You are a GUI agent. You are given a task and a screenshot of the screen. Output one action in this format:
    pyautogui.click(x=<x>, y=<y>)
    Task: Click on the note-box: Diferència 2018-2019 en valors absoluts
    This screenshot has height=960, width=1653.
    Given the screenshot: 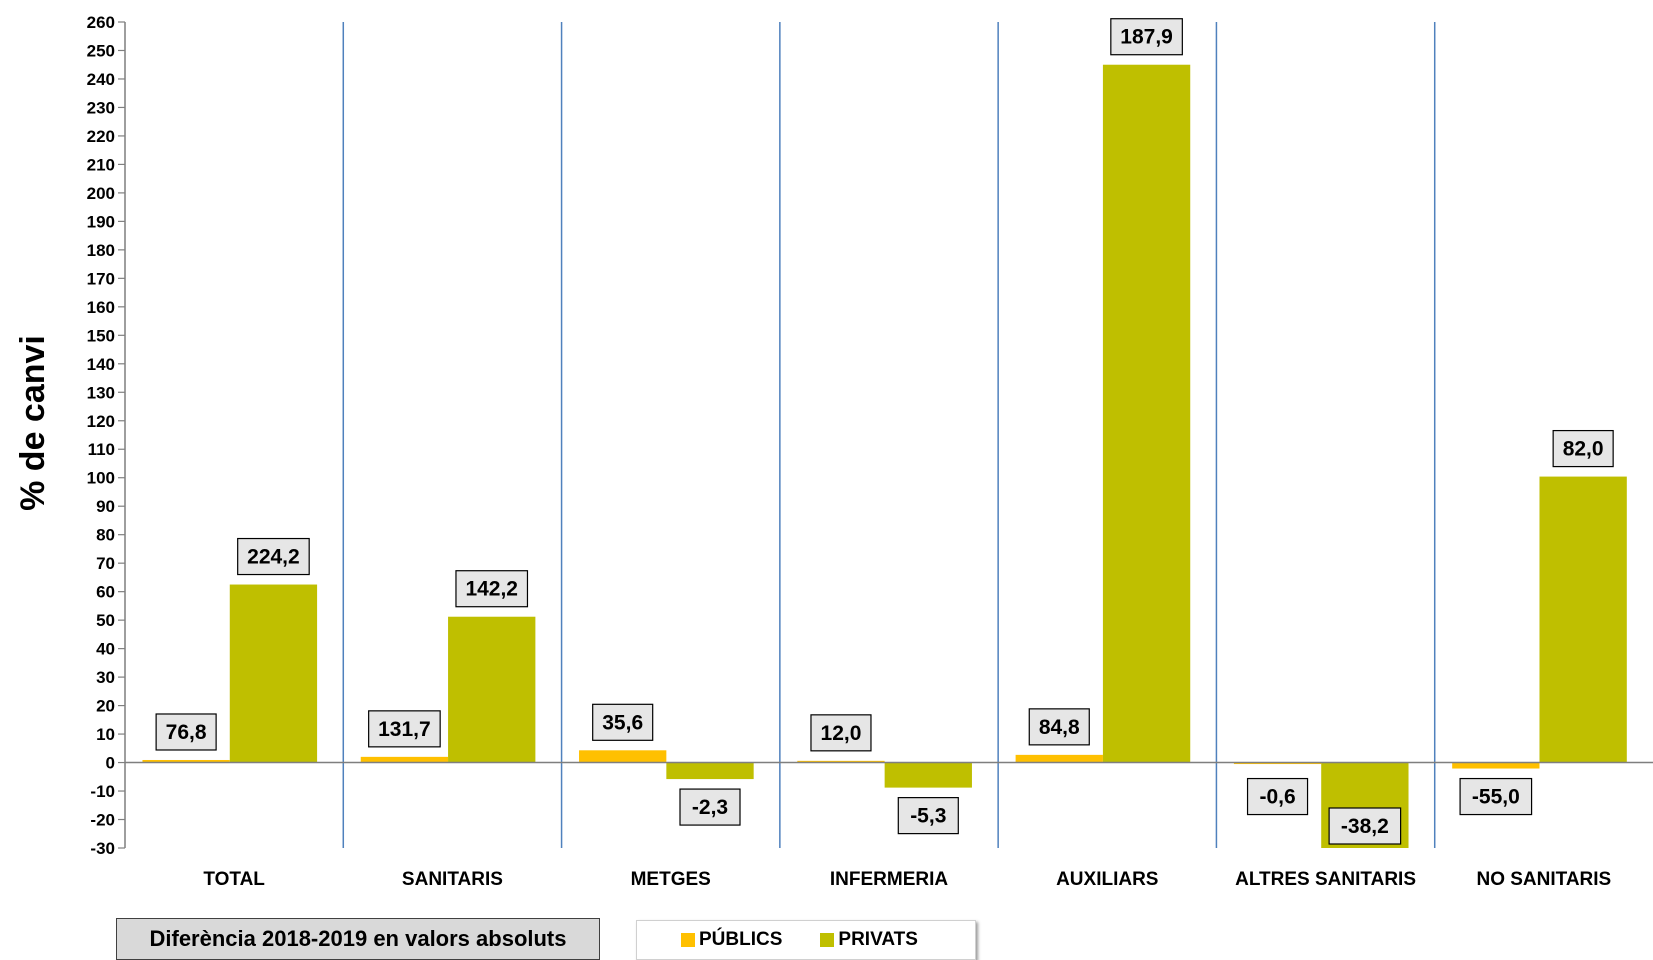 What is the action you would take?
    pyautogui.click(x=358, y=939)
    